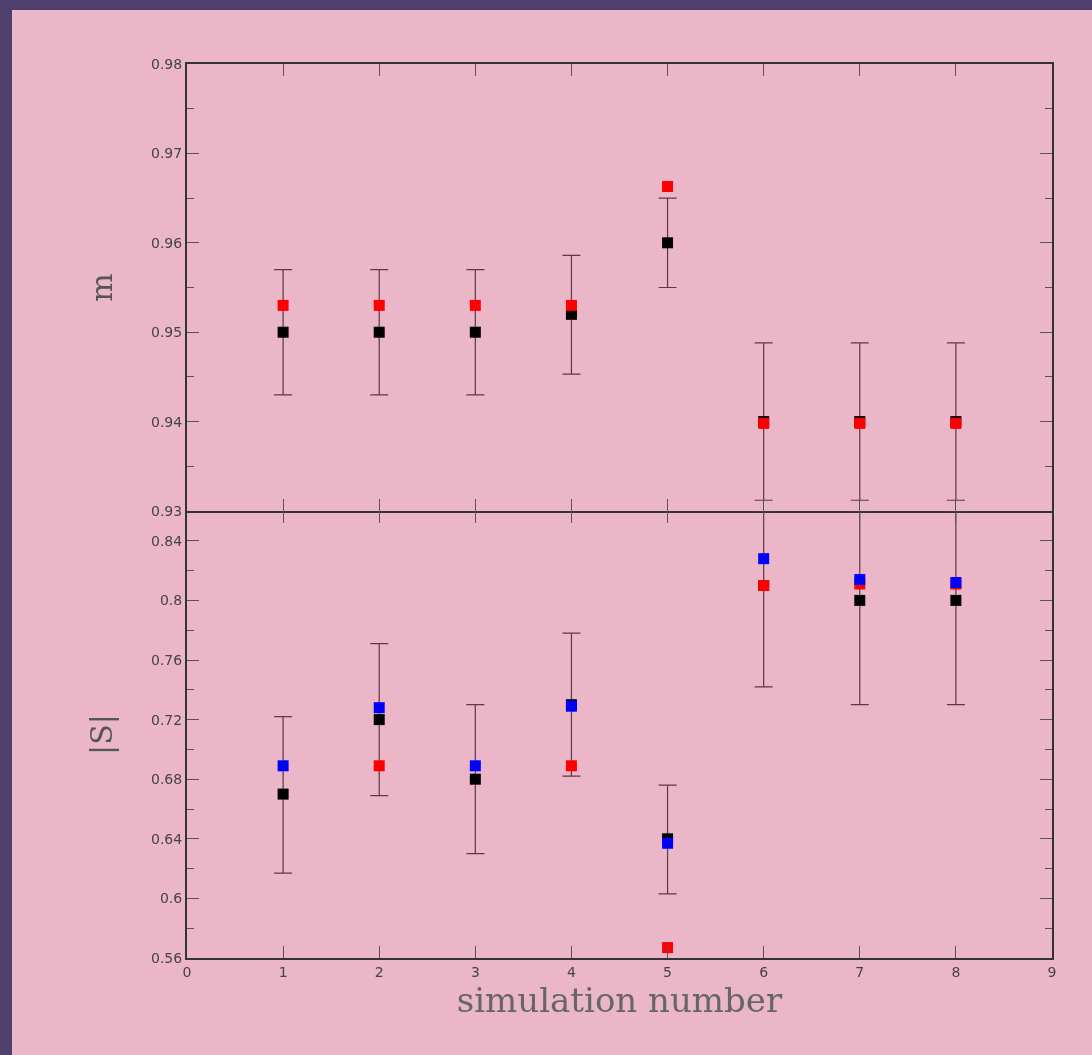 The height and width of the screenshot is (1055, 1092). What do you see at coordinates (167, 242) in the screenshot?
I see `y-tick-label: 0.96` at bounding box center [167, 242].